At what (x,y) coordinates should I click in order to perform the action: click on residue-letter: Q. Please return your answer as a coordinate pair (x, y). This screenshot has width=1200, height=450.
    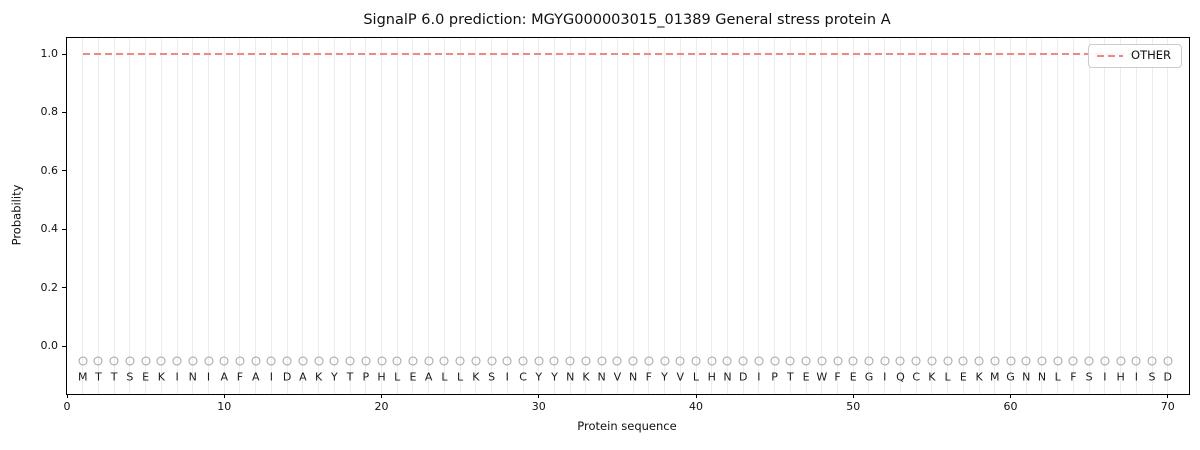
    Looking at the image, I should click on (900, 377).